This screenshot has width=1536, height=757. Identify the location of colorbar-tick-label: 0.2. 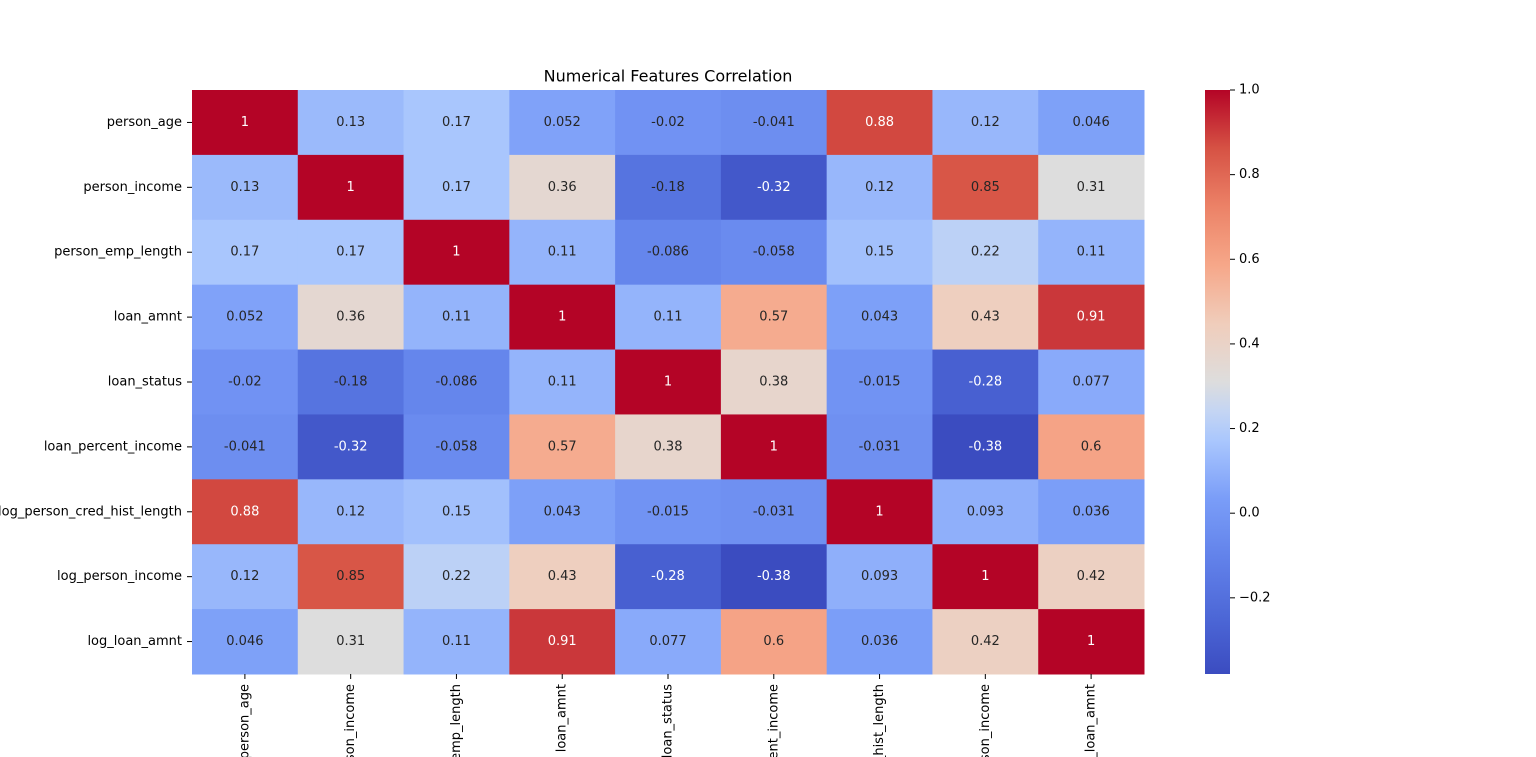
(1249, 428).